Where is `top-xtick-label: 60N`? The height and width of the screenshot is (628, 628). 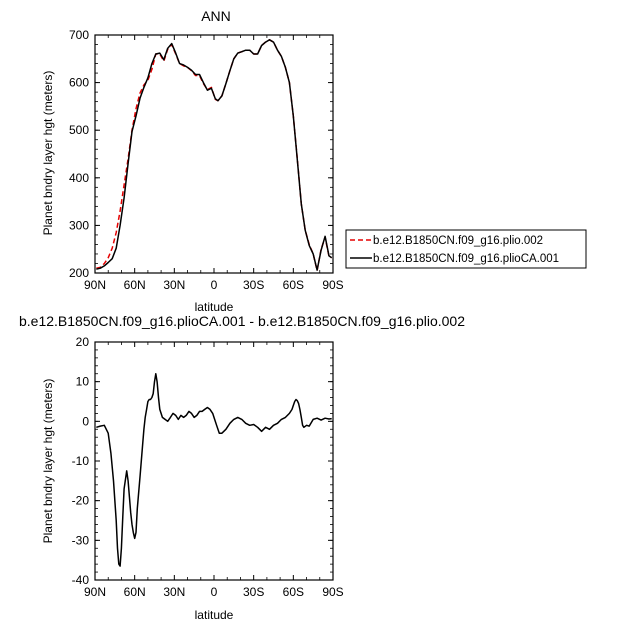
top-xtick-label: 60N is located at coordinates (135, 285).